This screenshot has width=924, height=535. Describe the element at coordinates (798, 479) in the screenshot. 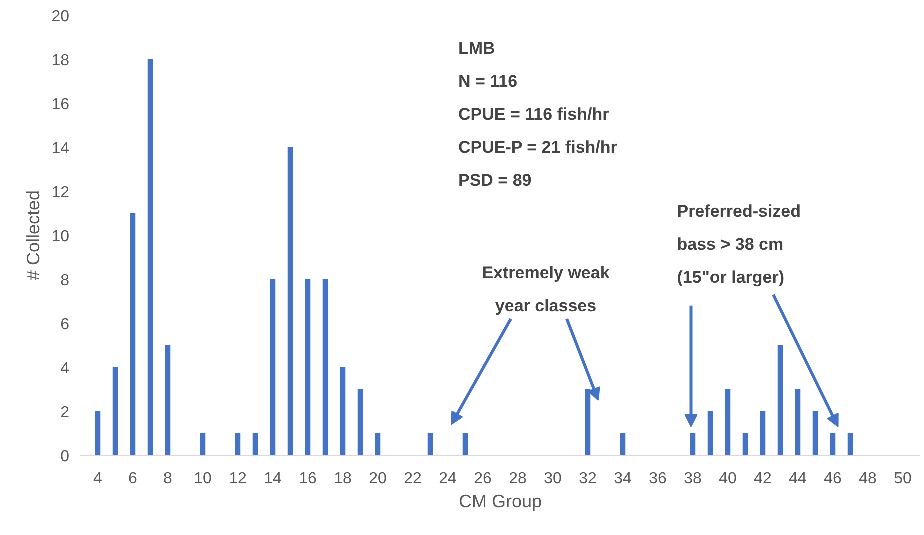

I see `x-tick-label: 44` at that location.